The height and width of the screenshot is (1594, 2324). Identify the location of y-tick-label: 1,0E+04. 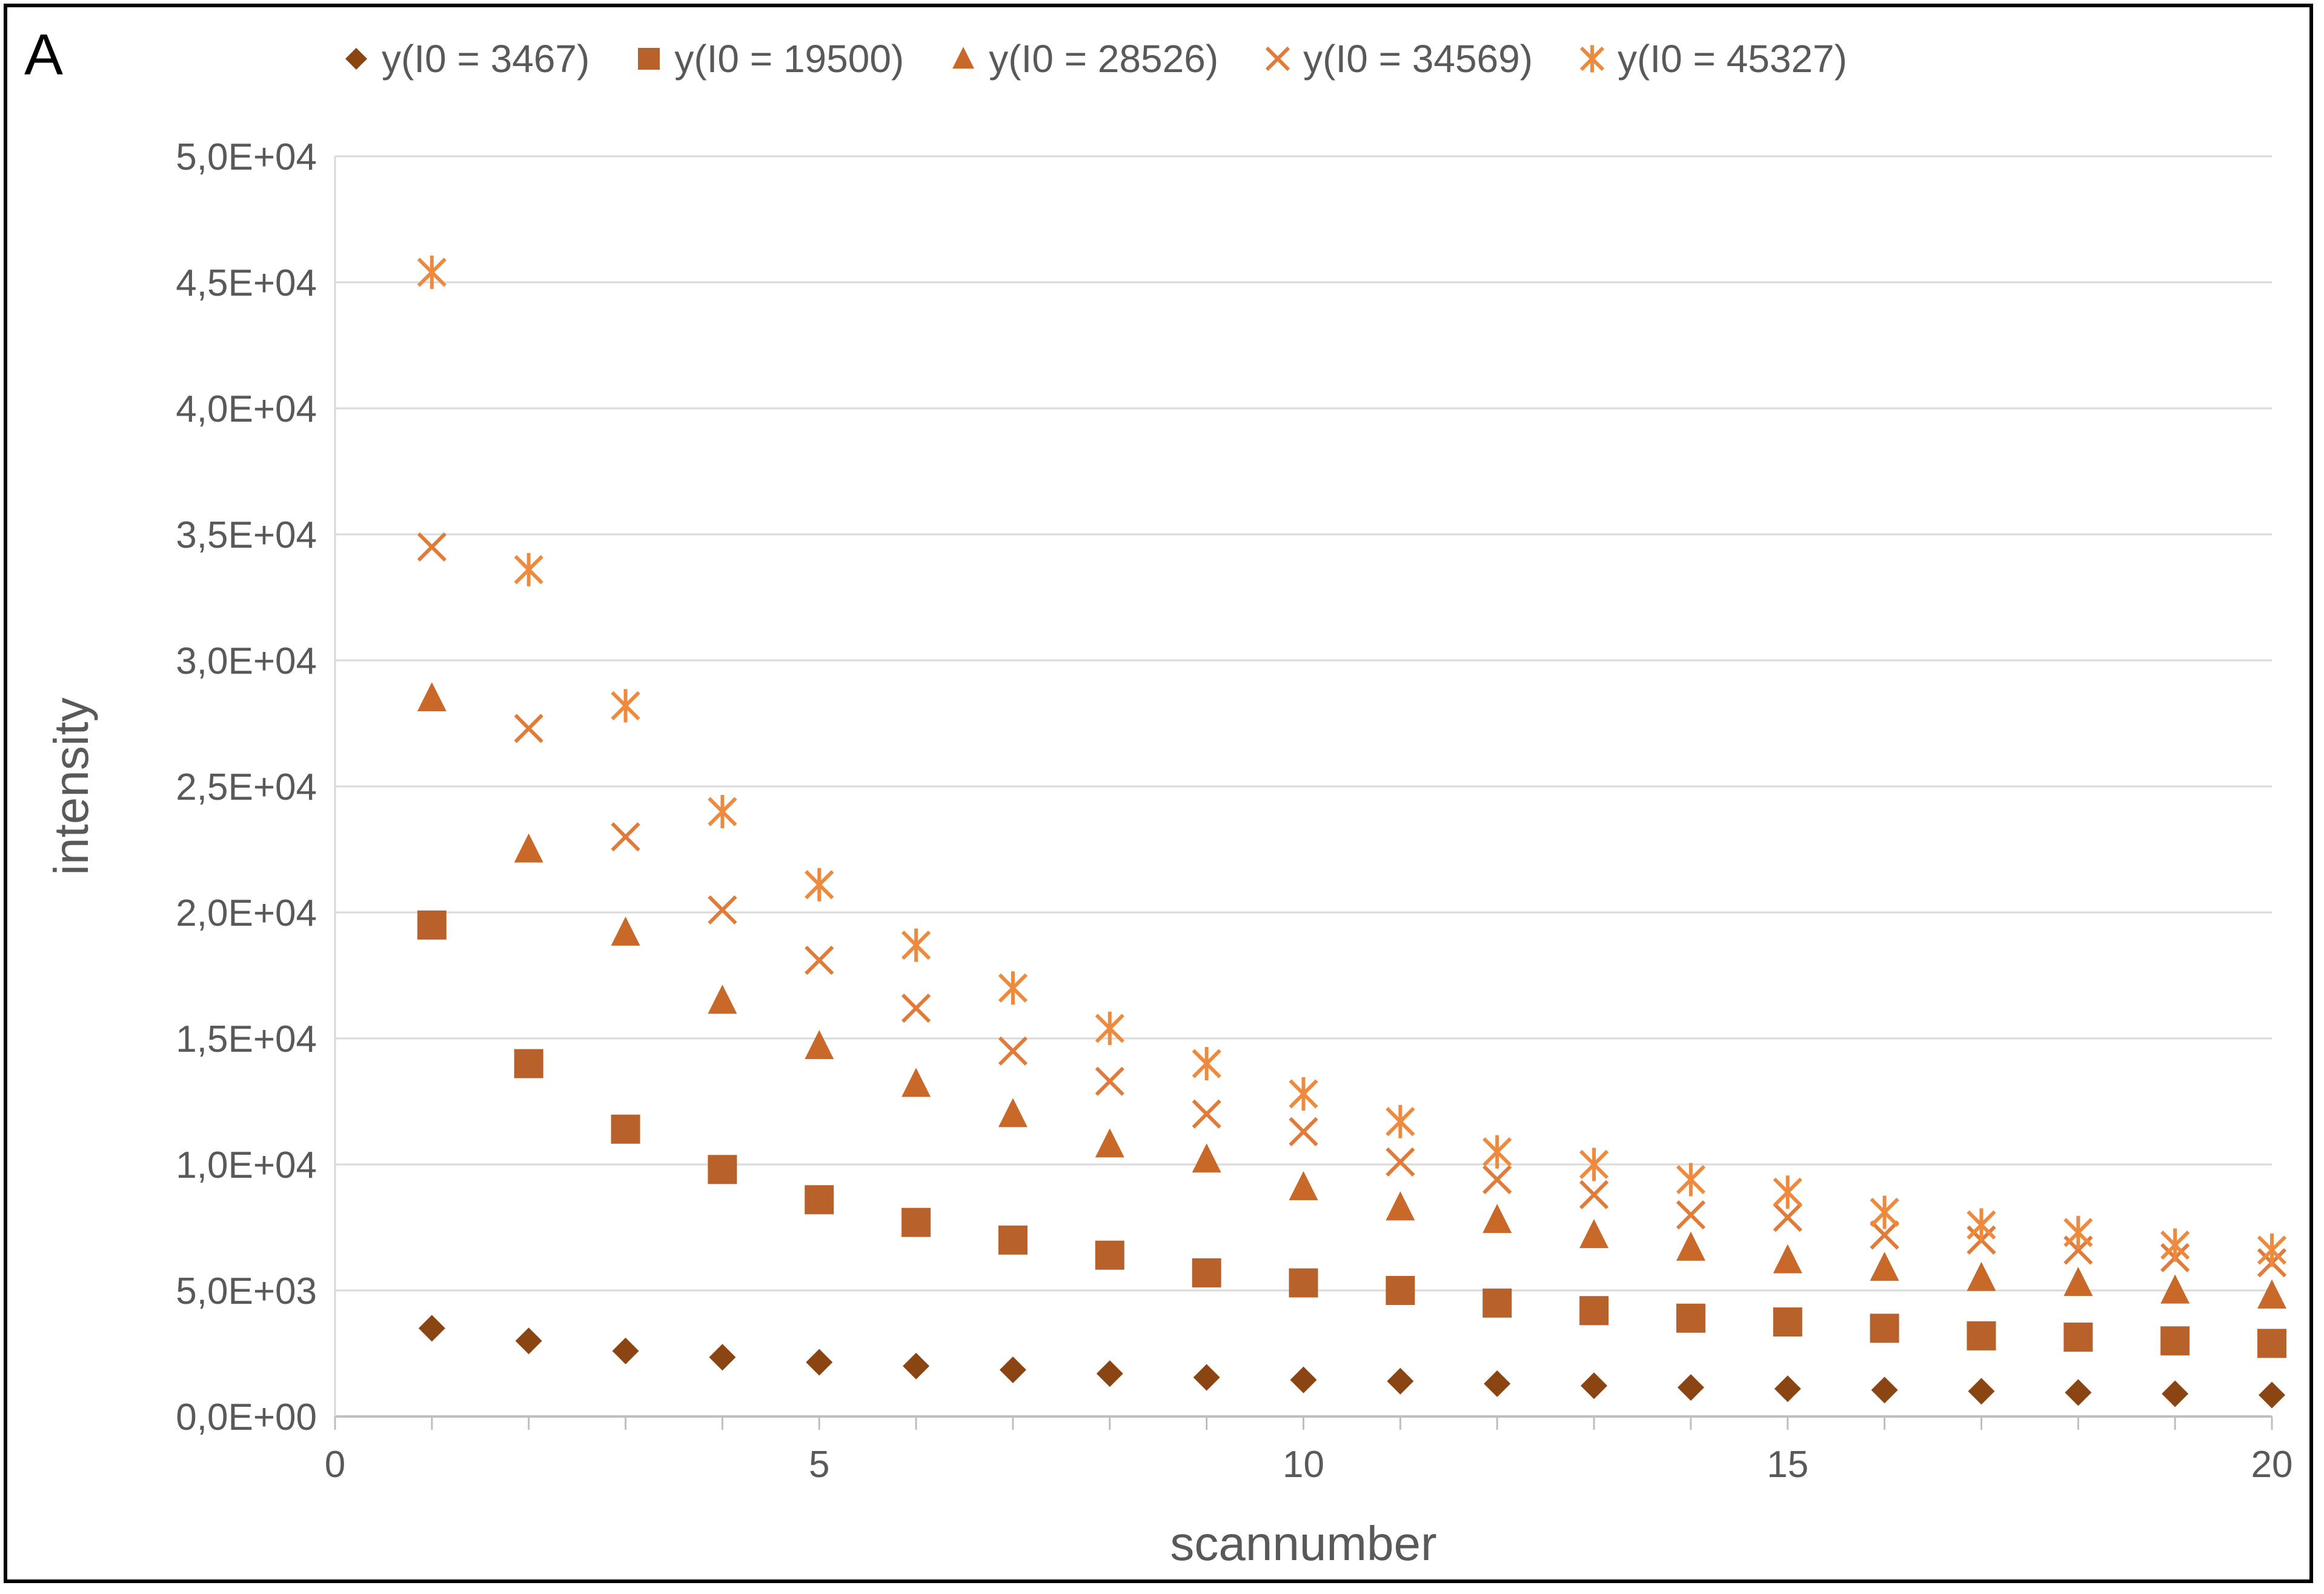
(247, 1165).